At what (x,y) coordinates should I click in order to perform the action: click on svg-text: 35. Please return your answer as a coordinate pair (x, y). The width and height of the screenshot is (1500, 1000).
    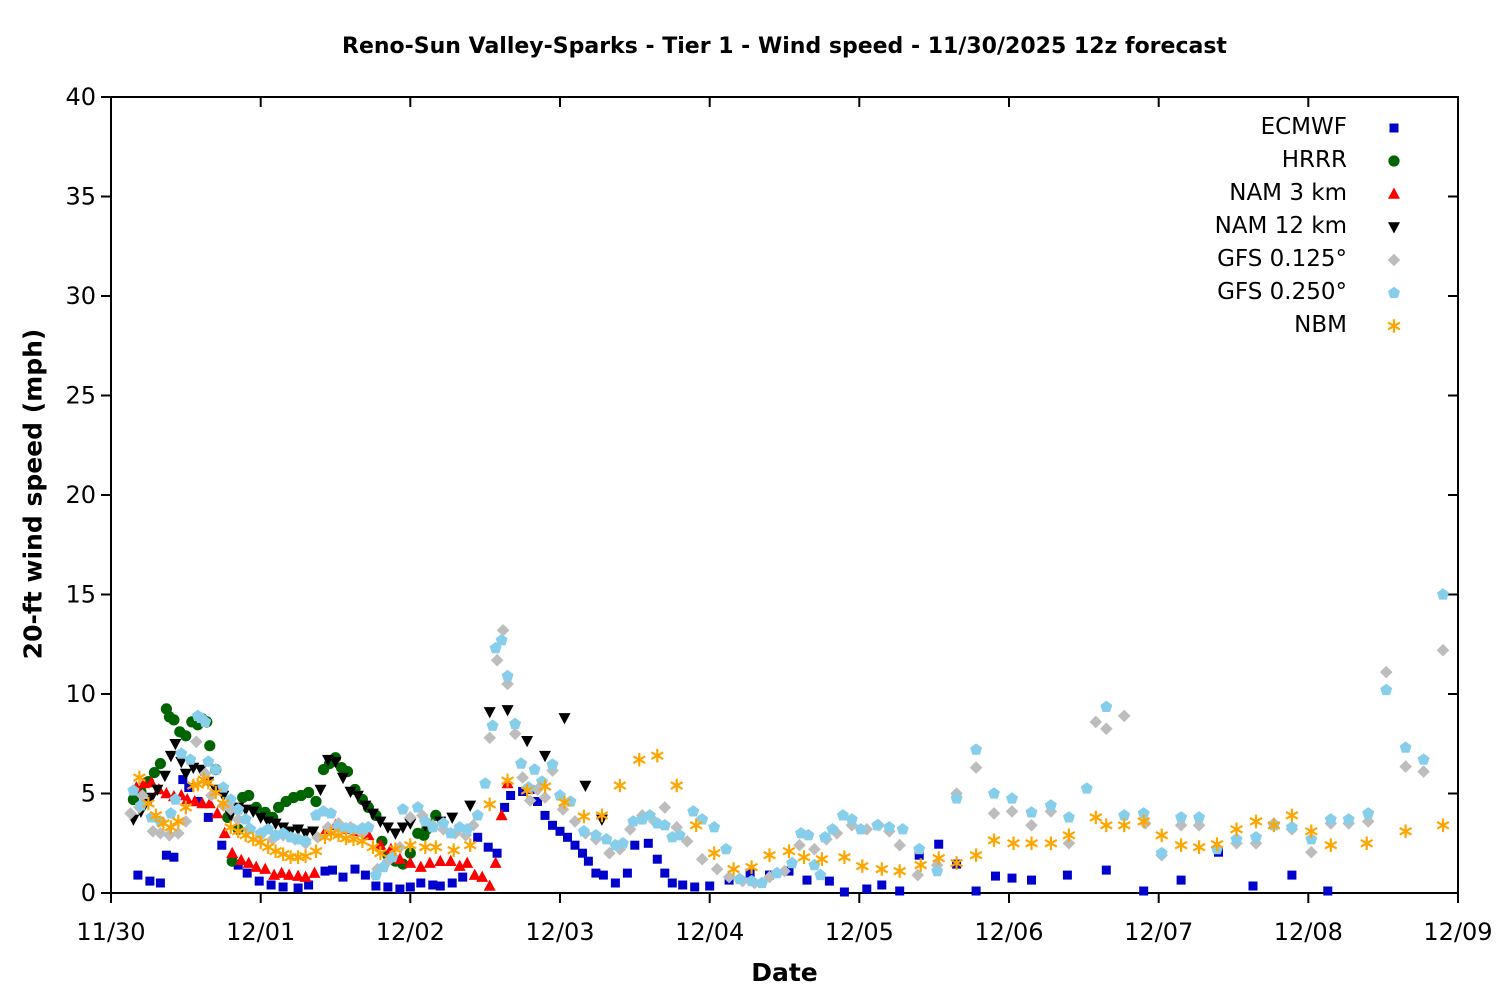
    Looking at the image, I should click on (80, 197).